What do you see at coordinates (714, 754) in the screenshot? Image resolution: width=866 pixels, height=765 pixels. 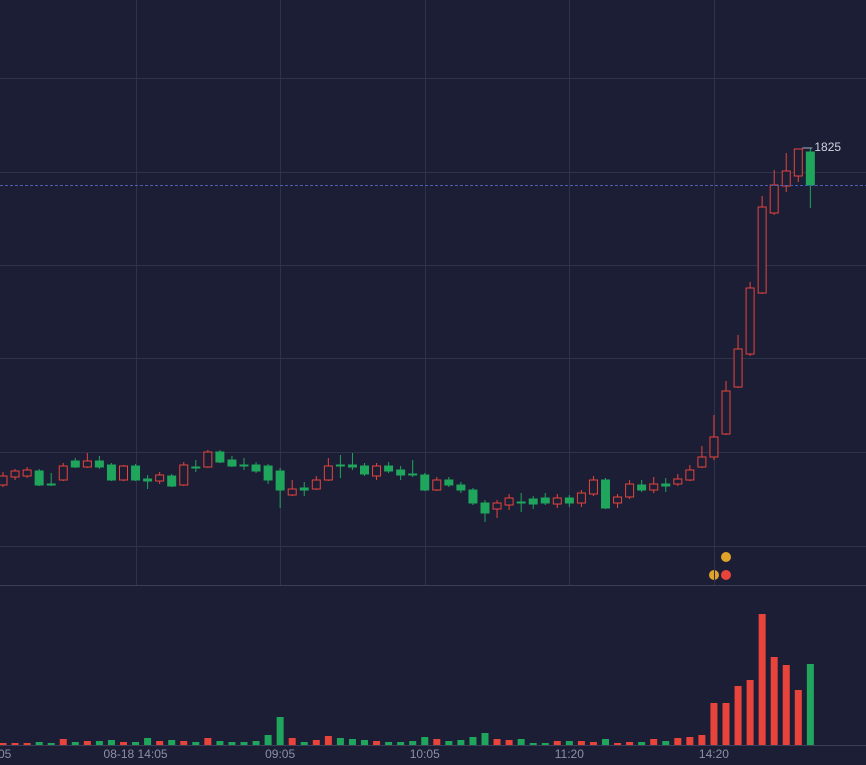 I see `x-tick-label: 14:20` at bounding box center [714, 754].